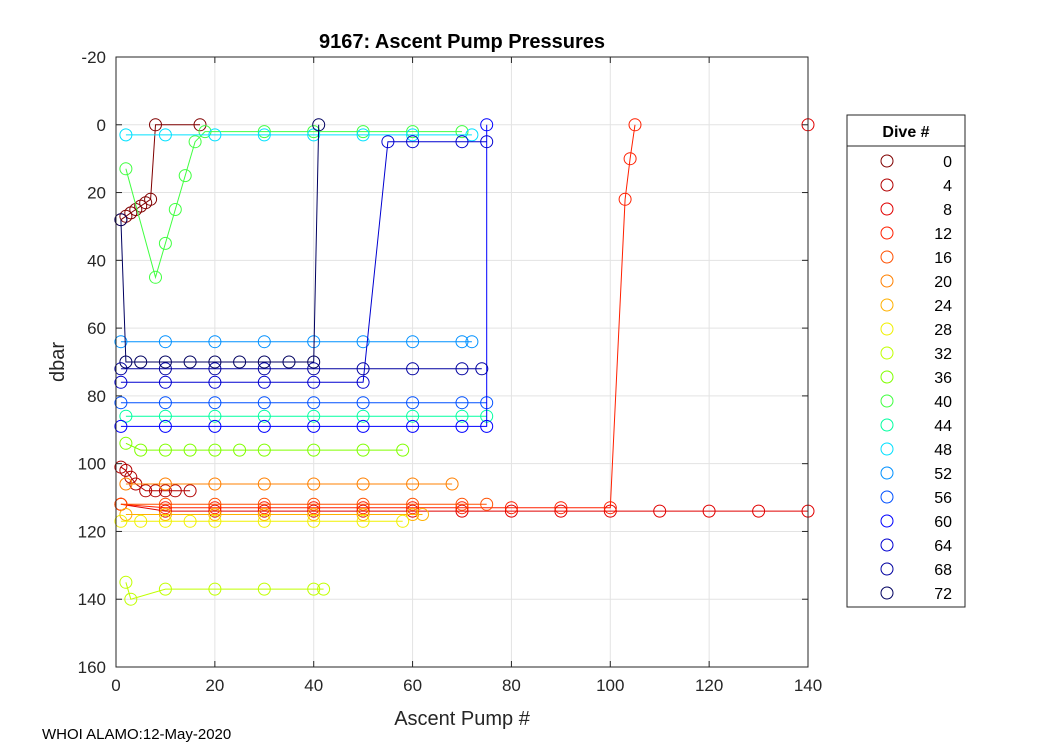 The width and height of the screenshot is (1050, 750). I want to click on x-tick-label: 0, so click(115, 685).